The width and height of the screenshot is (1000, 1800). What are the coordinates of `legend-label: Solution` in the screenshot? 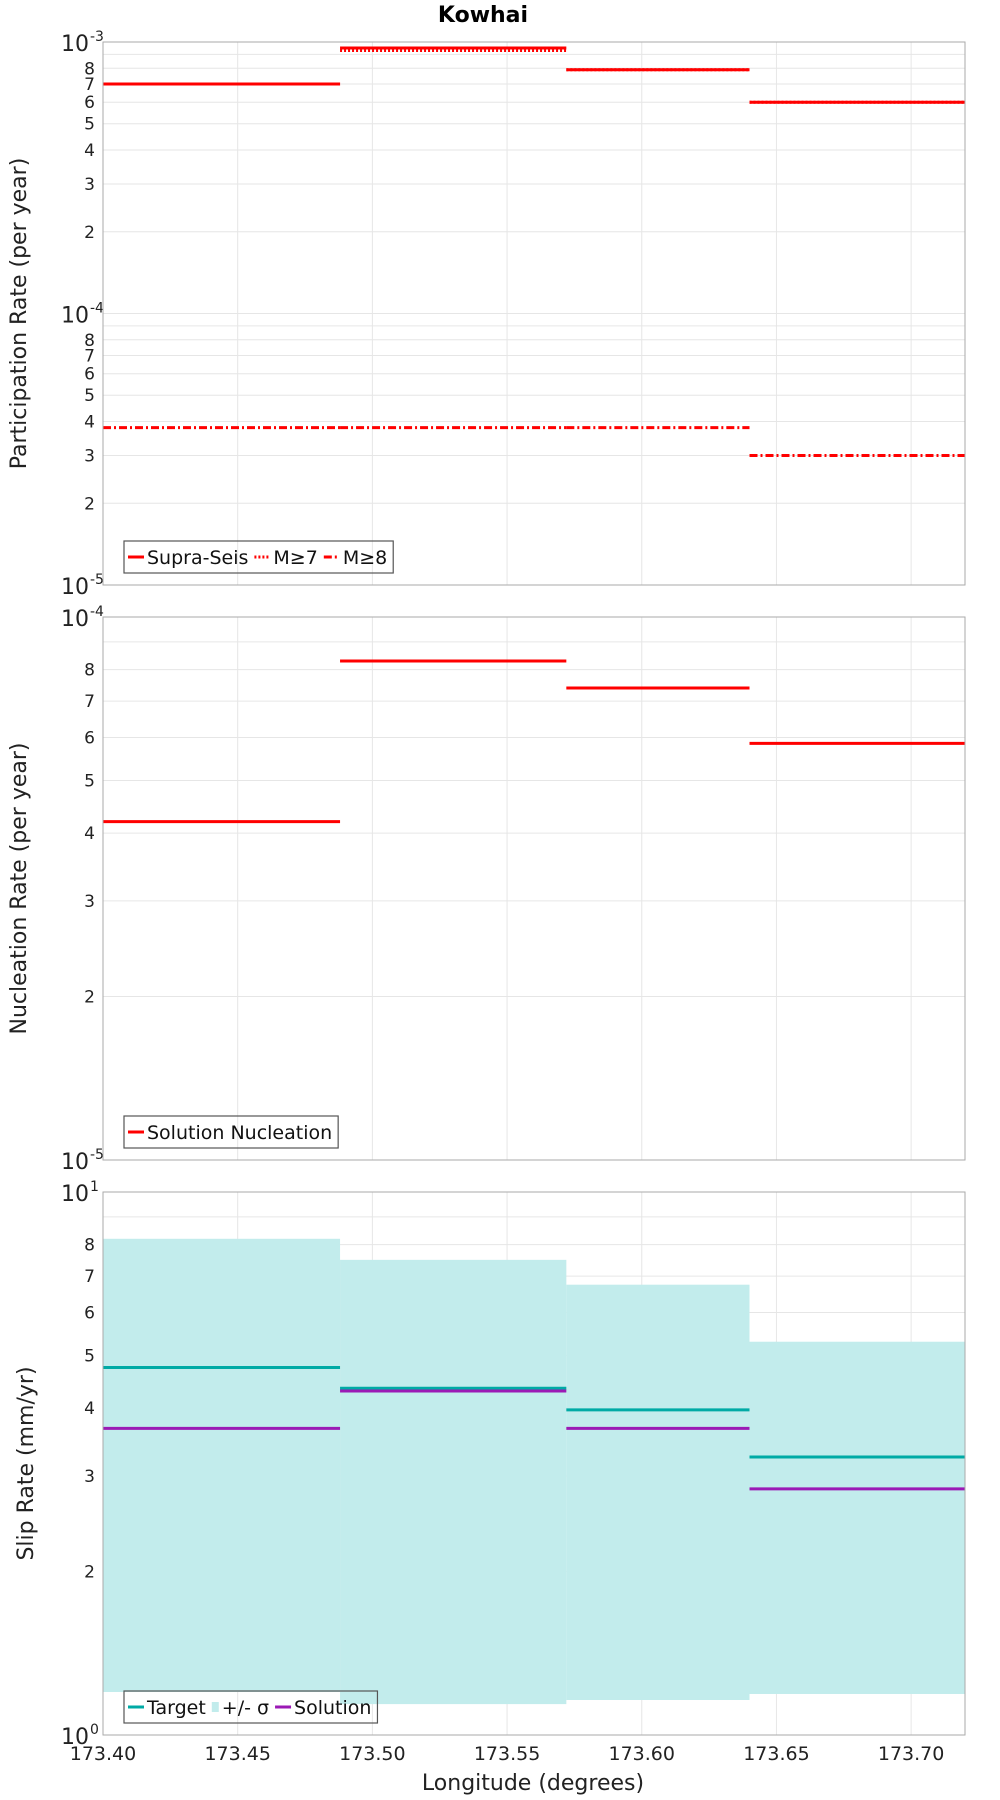 It's located at (332, 1708).